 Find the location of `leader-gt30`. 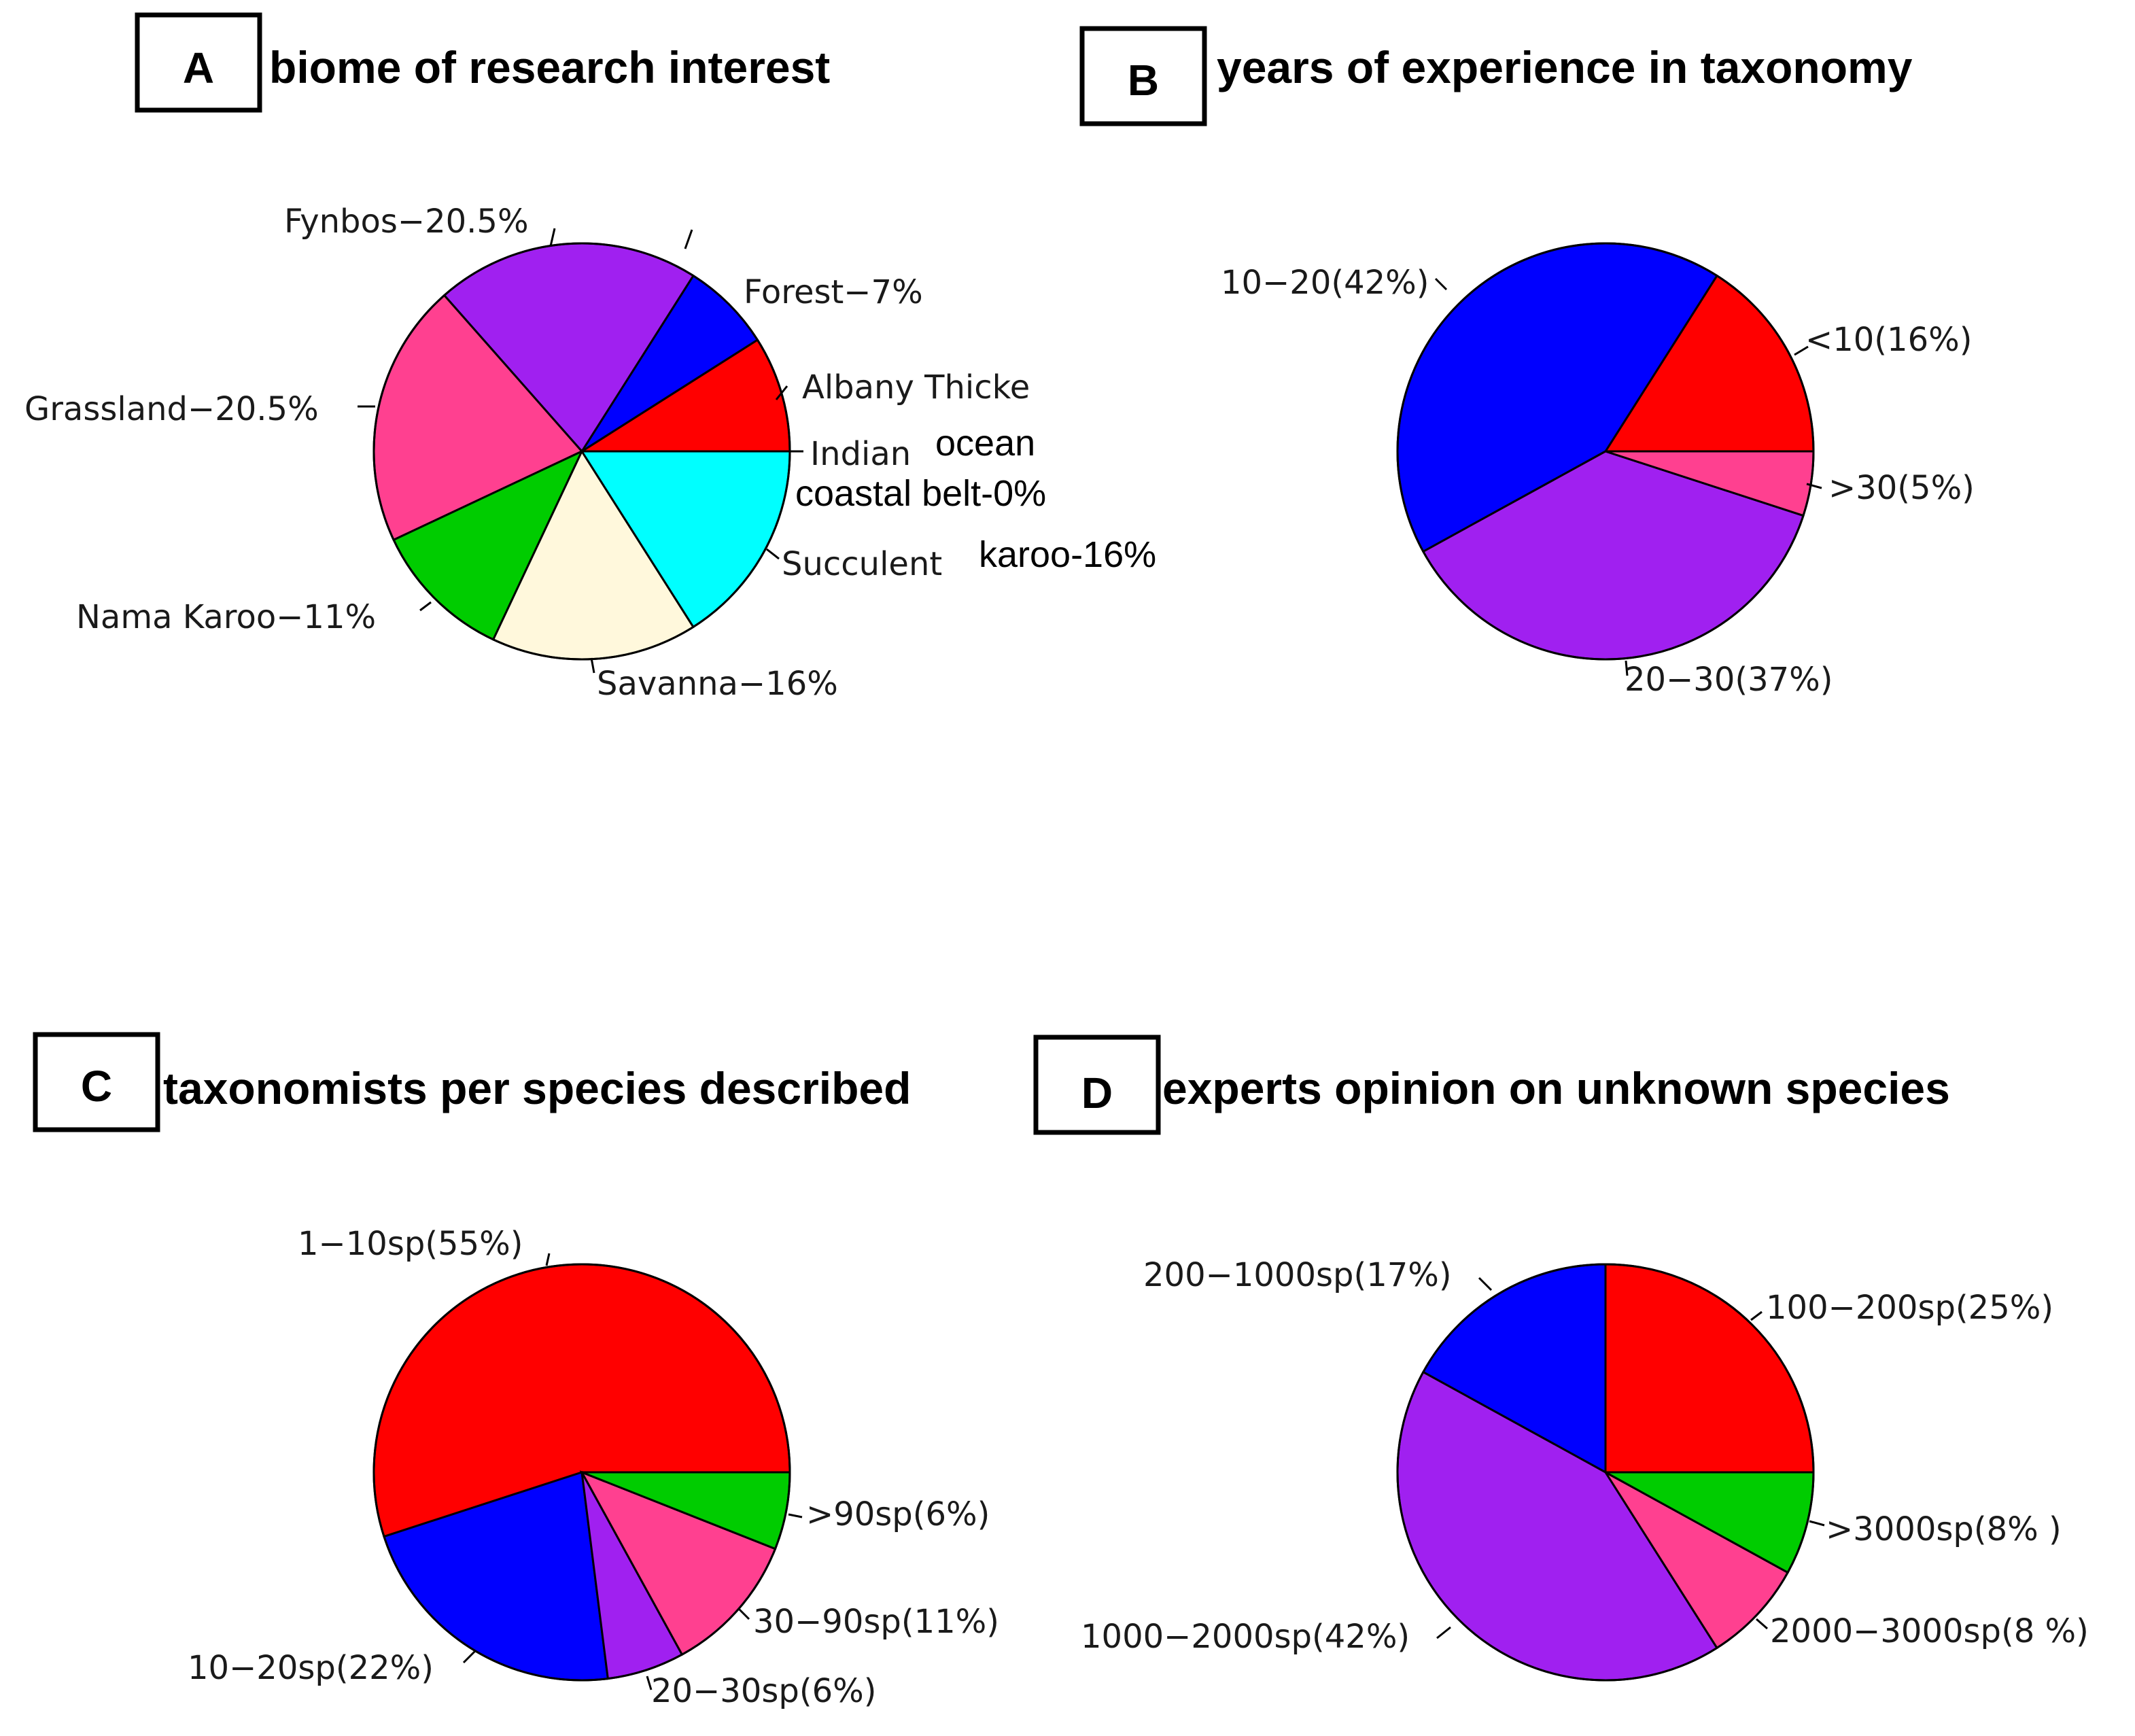

leader-gt30 is located at coordinates (1814, 486).